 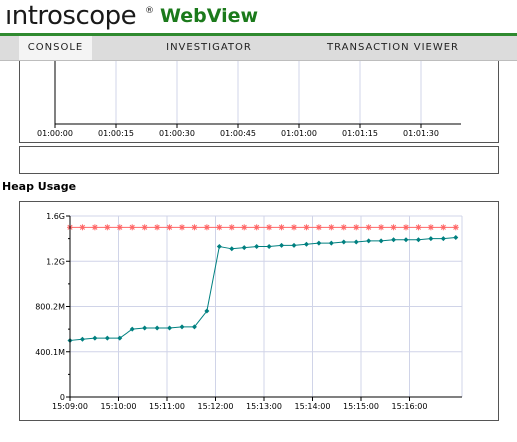 I want to click on heap-x-tick-label: 15:11:00, so click(x=167, y=406).